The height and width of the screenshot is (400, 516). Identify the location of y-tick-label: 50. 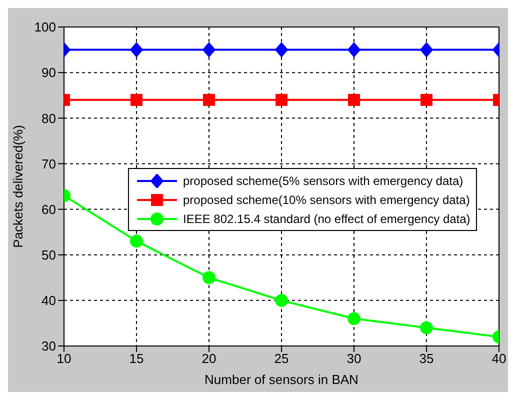
(49, 254).